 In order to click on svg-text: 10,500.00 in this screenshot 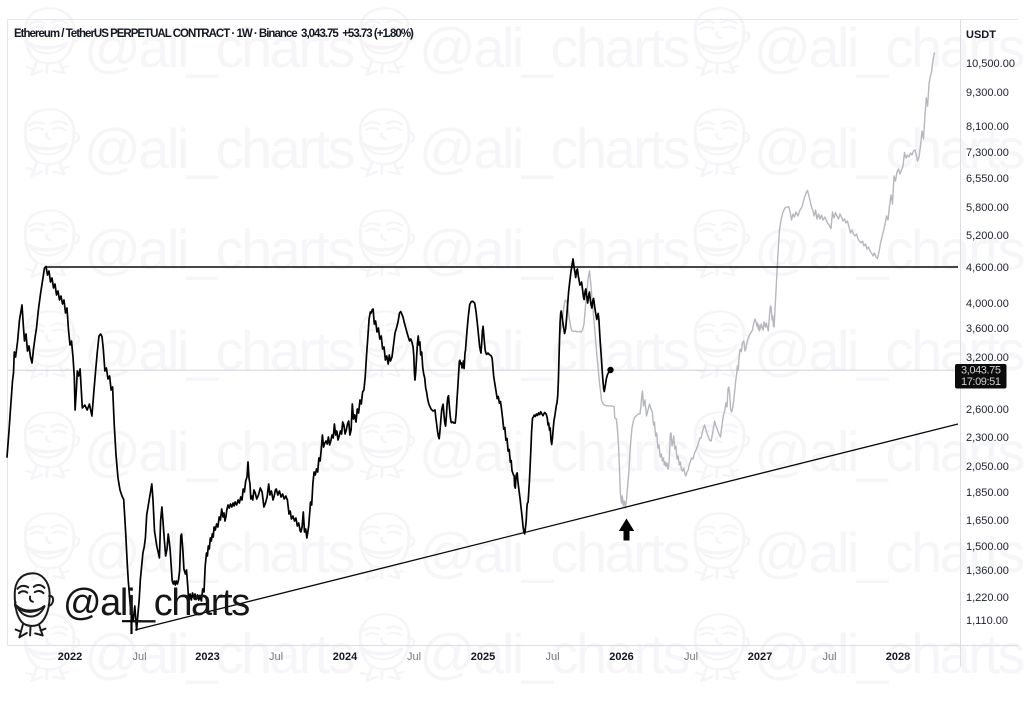, I will do `click(990, 64)`.